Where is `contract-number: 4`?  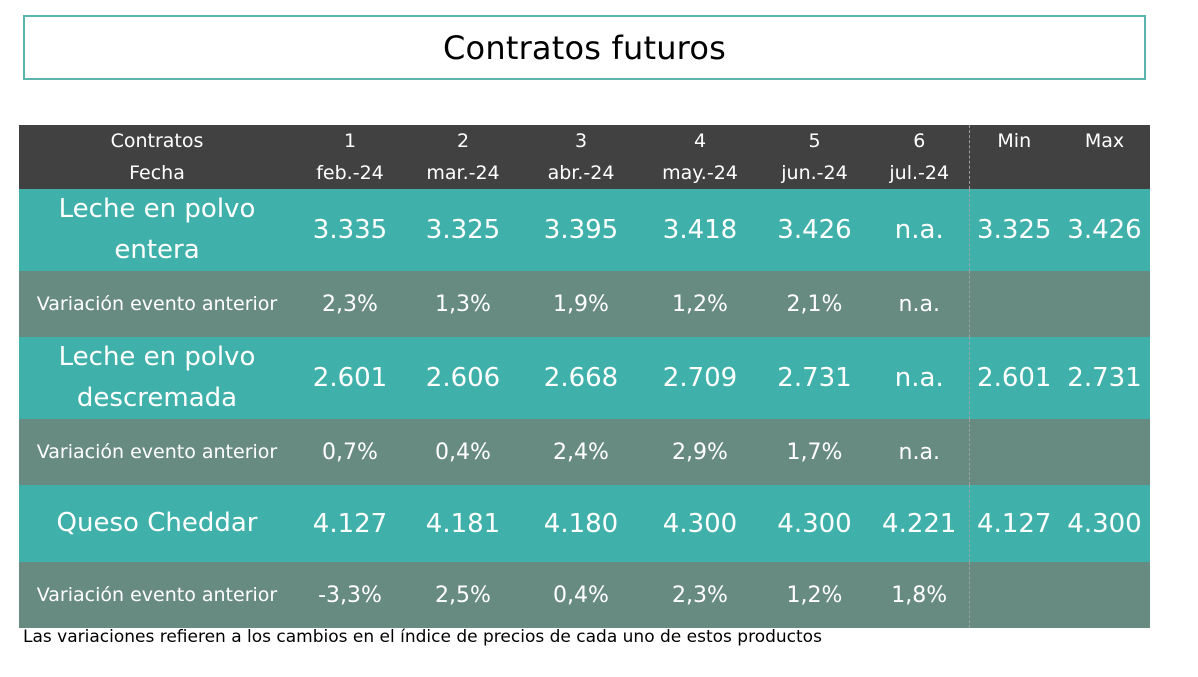
contract-number: 4 is located at coordinates (700, 141).